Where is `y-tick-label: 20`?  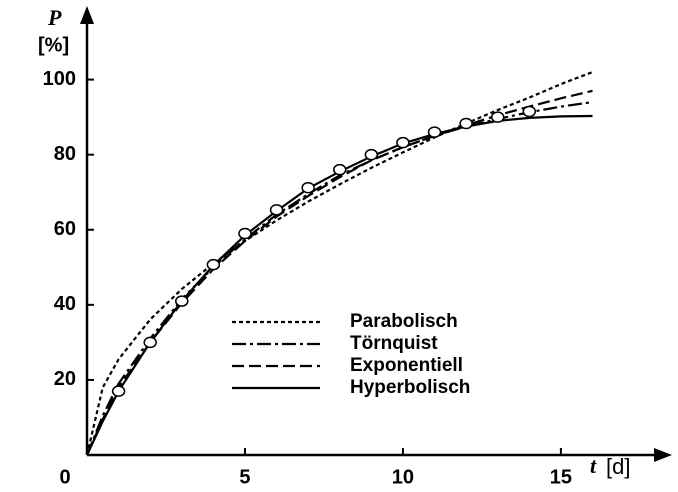 y-tick-label: 20 is located at coordinates (65, 379).